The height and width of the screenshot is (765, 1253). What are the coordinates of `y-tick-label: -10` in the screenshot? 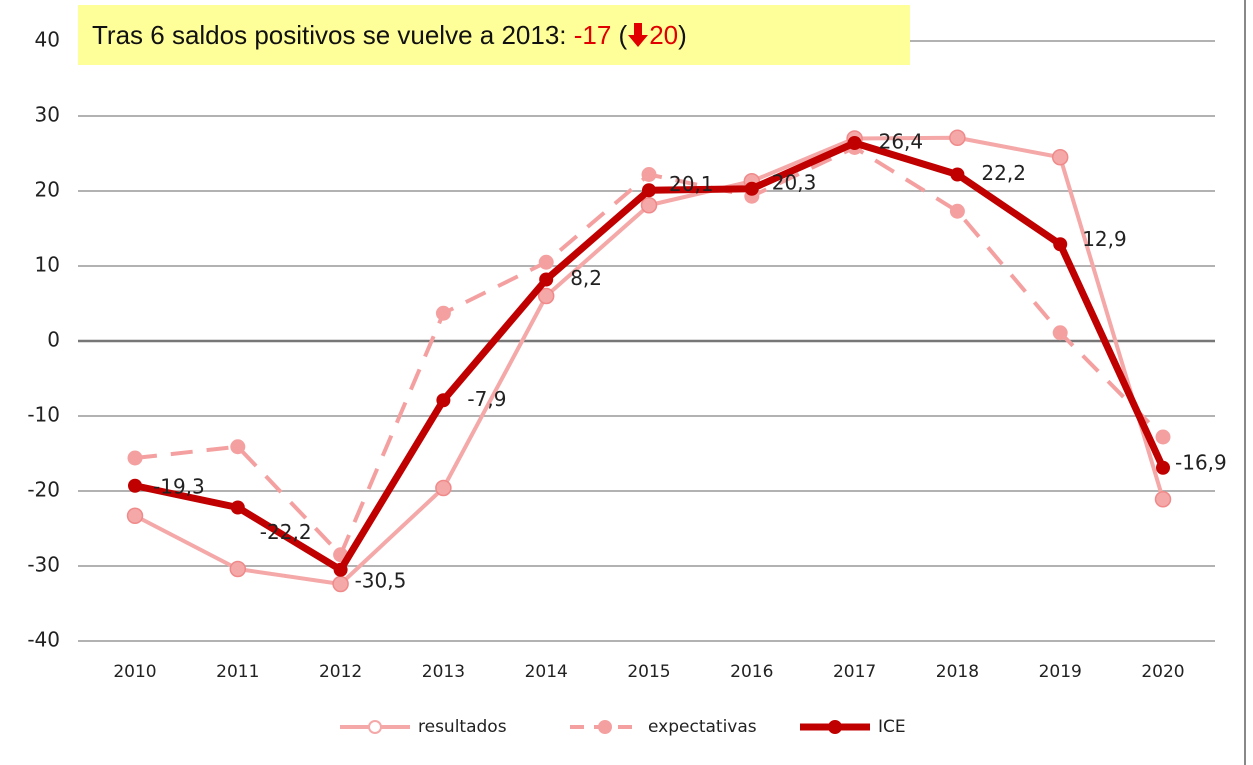 It's located at (43, 415).